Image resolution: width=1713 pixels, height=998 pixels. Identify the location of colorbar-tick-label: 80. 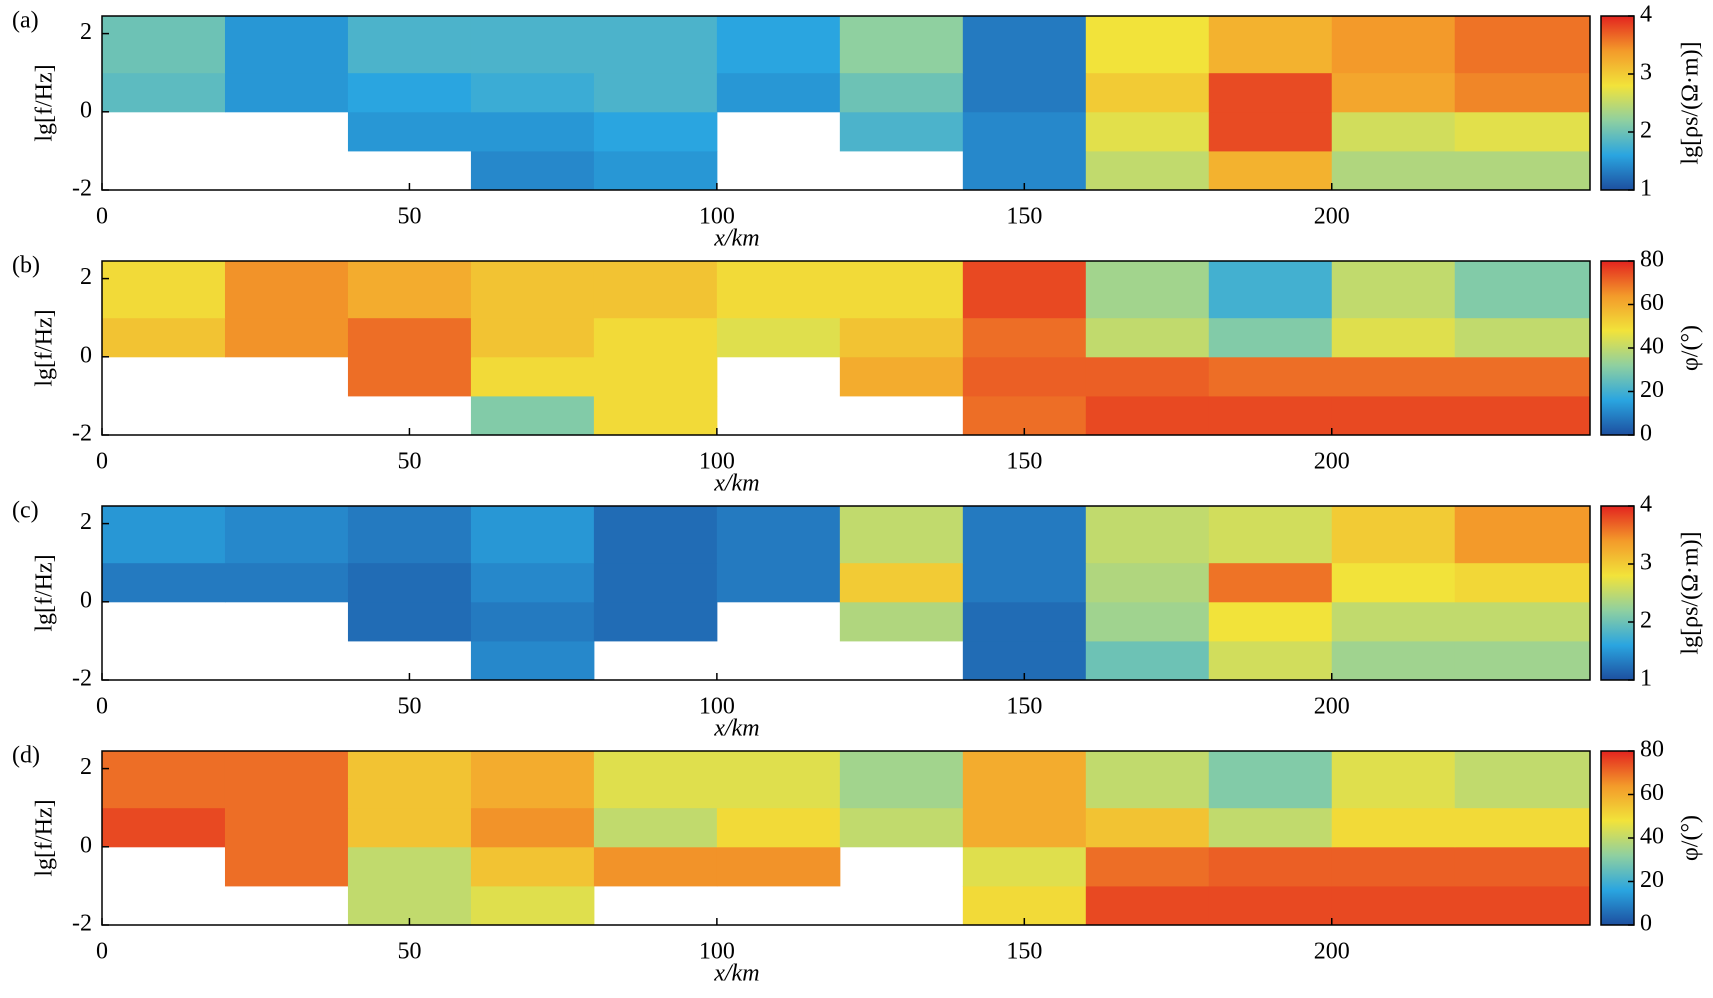
(1652, 750).